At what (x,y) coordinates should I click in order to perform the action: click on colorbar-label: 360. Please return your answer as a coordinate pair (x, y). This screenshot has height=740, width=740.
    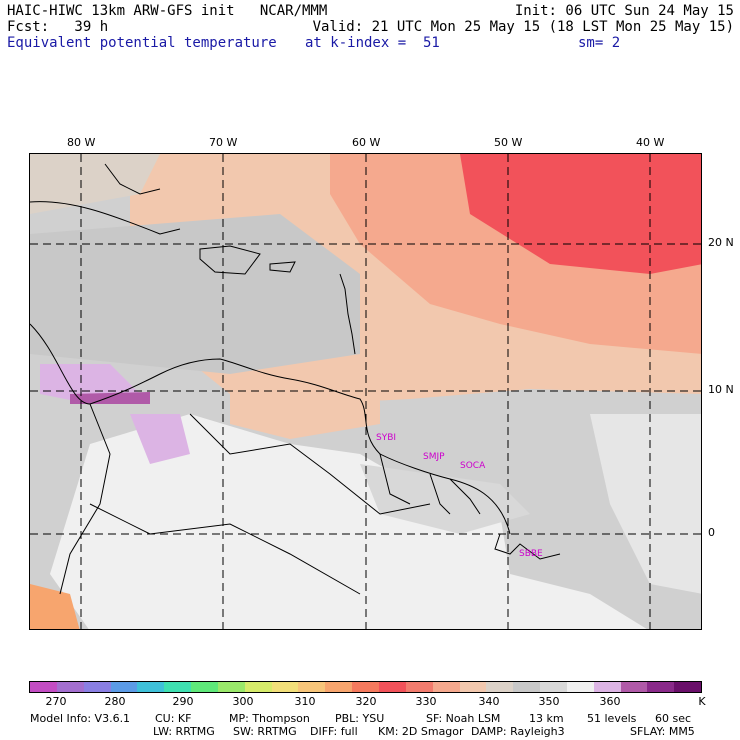
    Looking at the image, I should click on (610, 701).